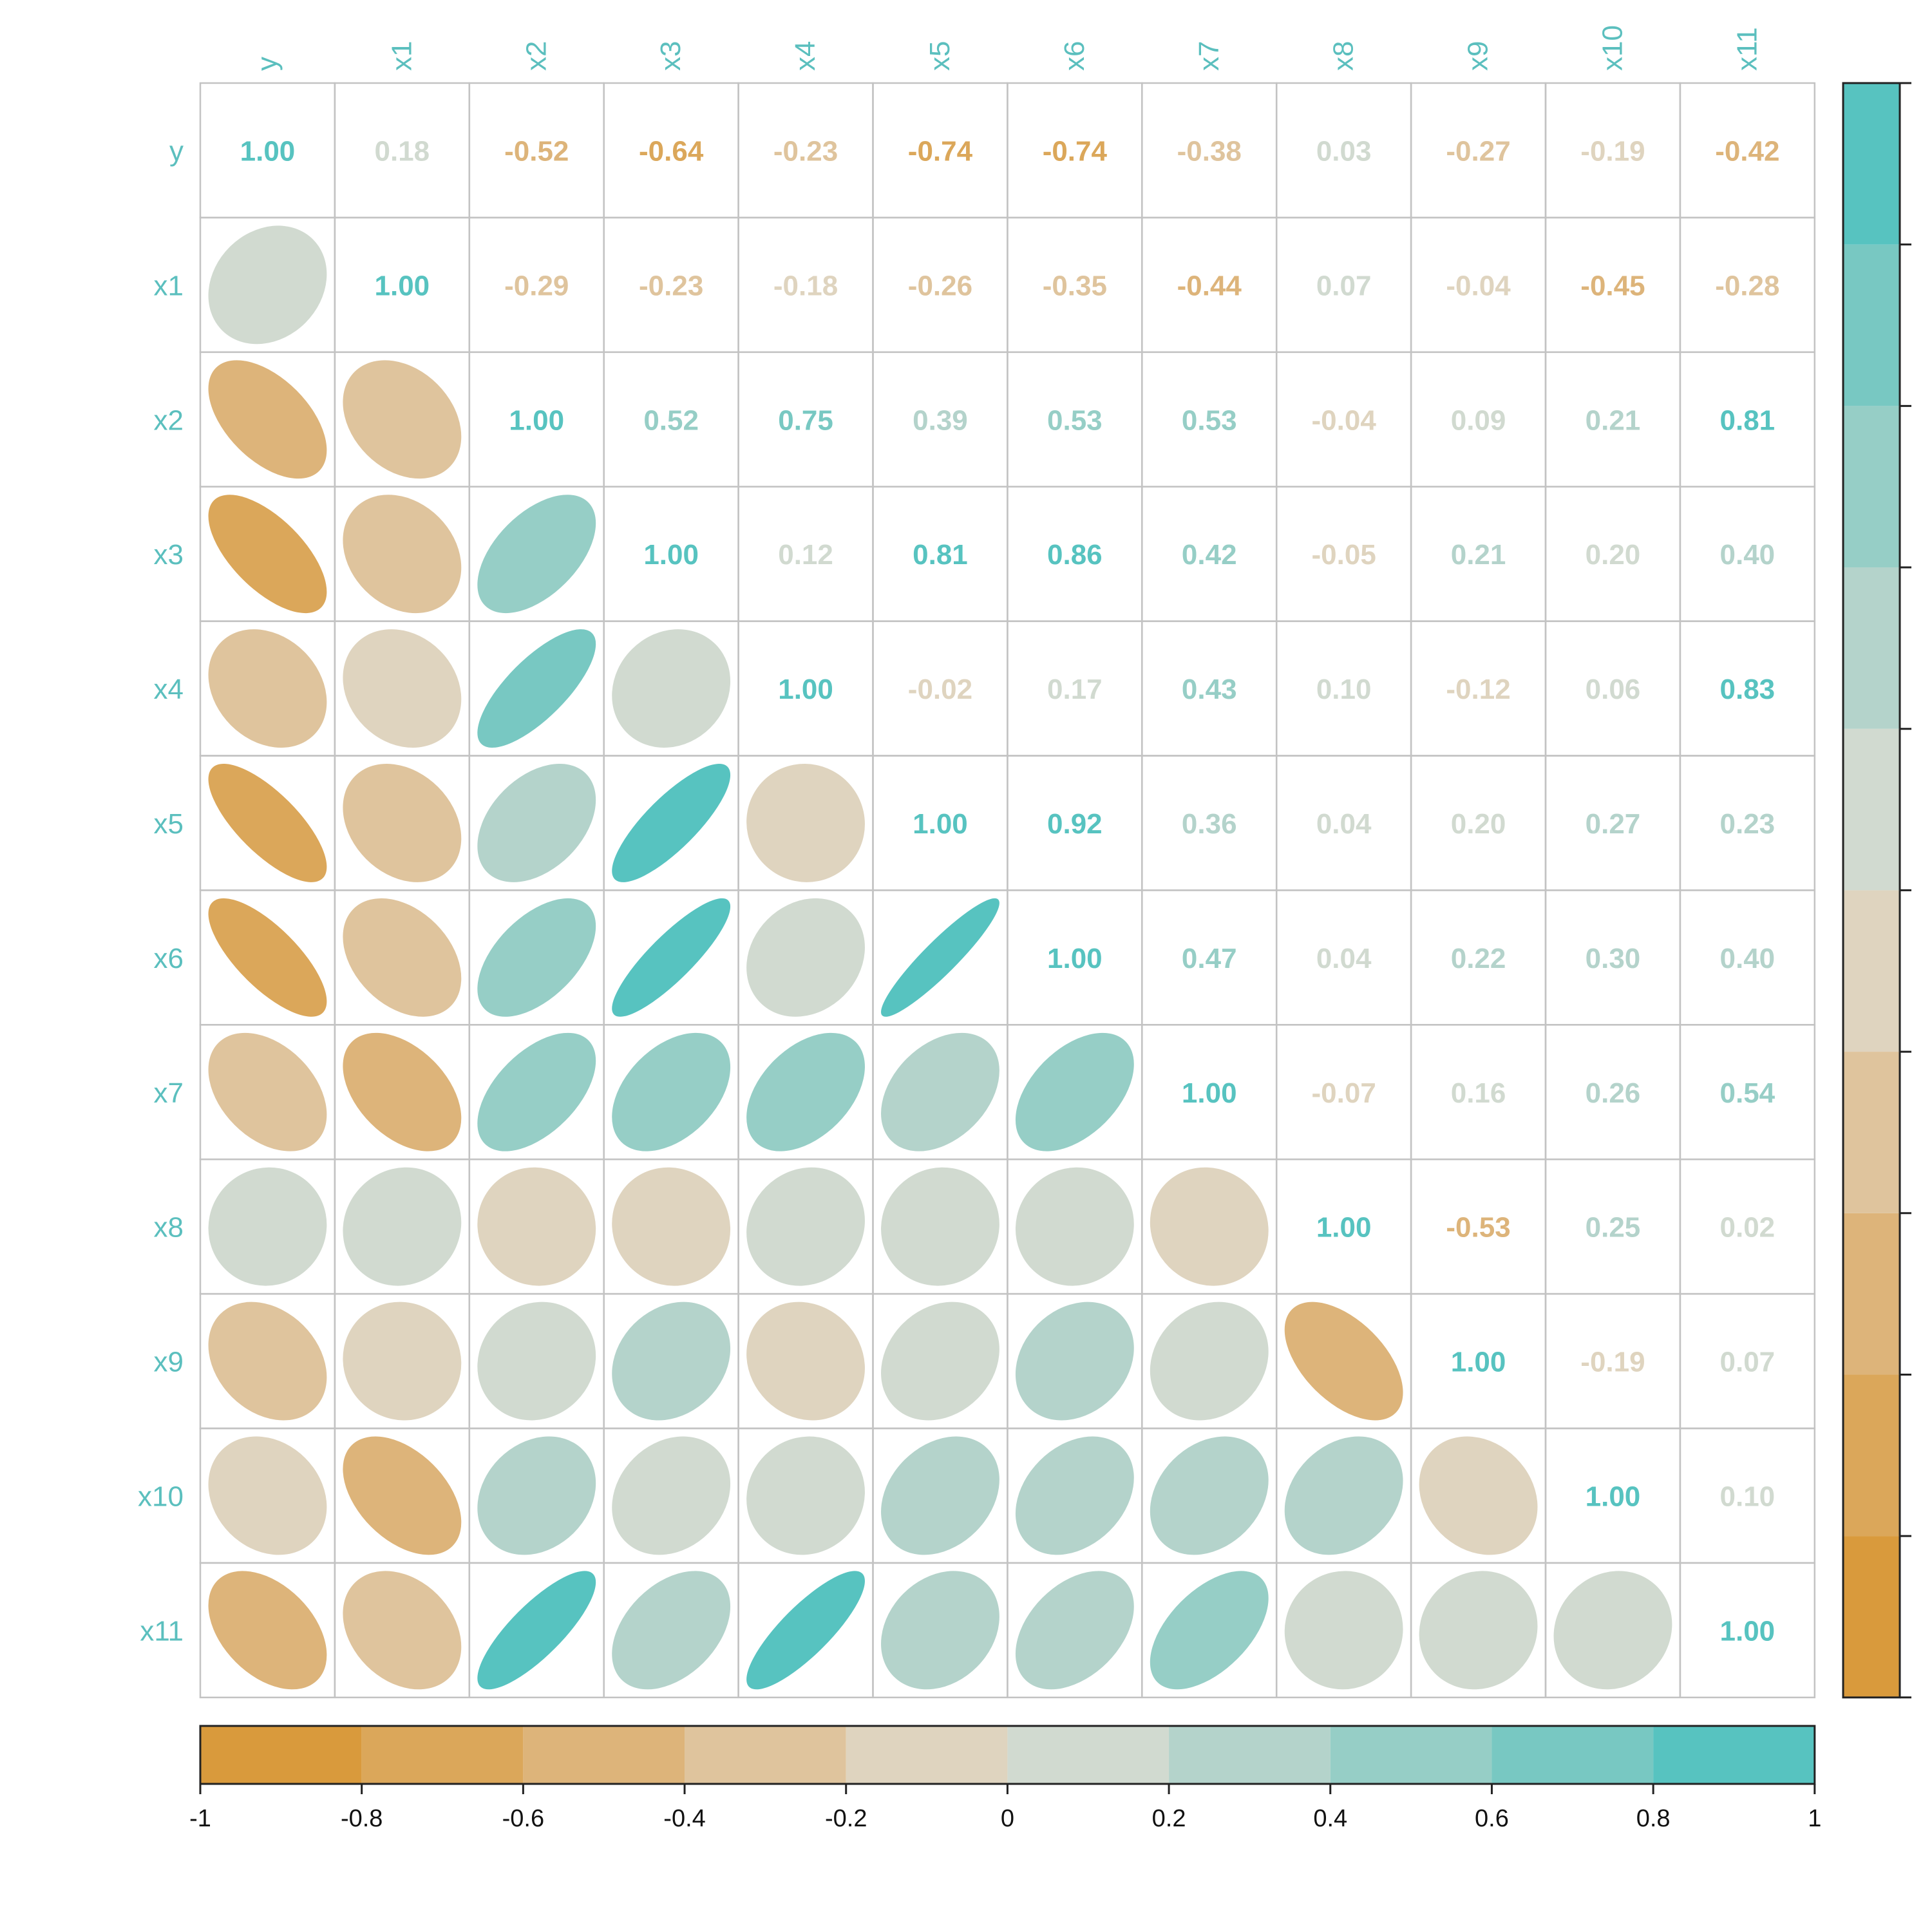 The height and width of the screenshot is (1932, 1932). Describe the element at coordinates (1075, 689) in the screenshot. I see `correlation-value: 0.17` at that location.